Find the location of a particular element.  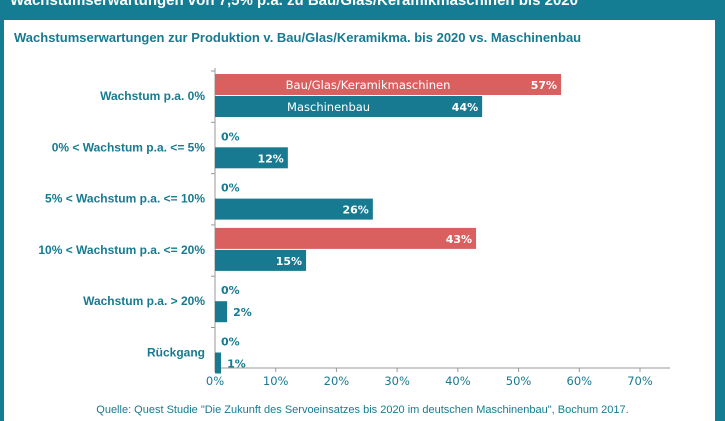

category-label: 5% < Wachstum p.a. <= 10% is located at coordinates (125, 199).